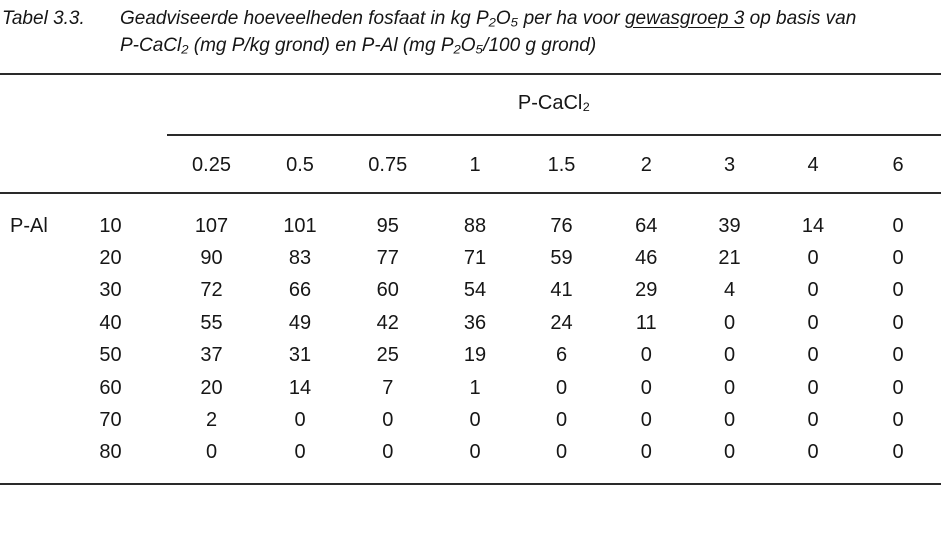 The image size is (941, 533). What do you see at coordinates (470, 484) in the screenshot?
I see `table-bottom-rule` at bounding box center [470, 484].